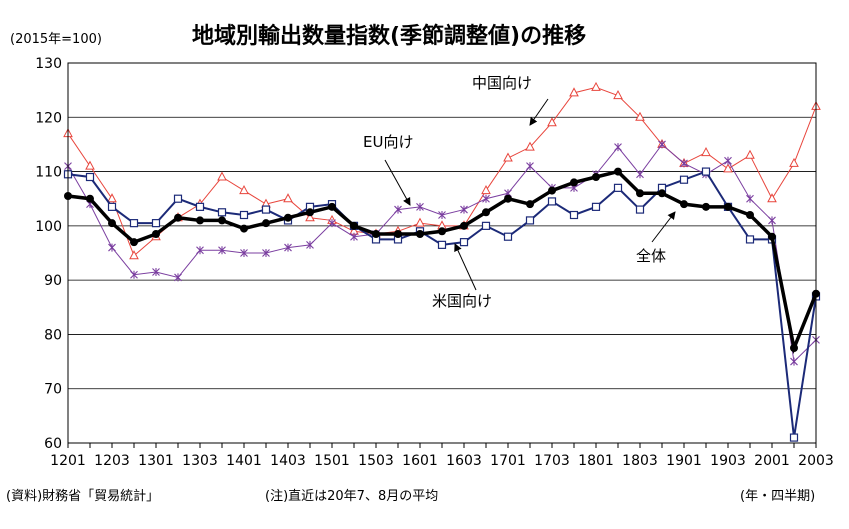 The width and height of the screenshot is (849, 529). What do you see at coordinates (816, 461) in the screenshot?
I see `x-tick-label: 2003` at bounding box center [816, 461].